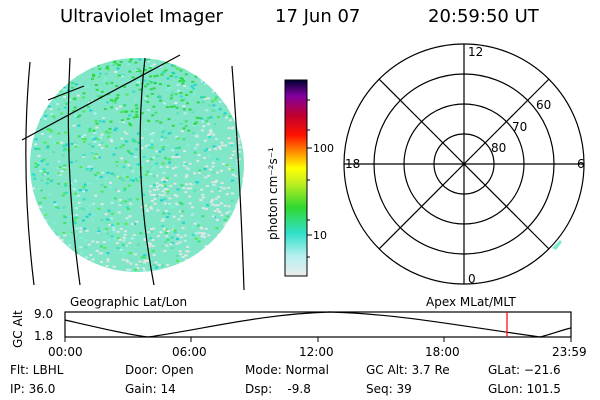 The width and height of the screenshot is (600, 400). What do you see at coordinates (475, 52) in the screenshot?
I see `mlt-label-12: 12` at bounding box center [475, 52].